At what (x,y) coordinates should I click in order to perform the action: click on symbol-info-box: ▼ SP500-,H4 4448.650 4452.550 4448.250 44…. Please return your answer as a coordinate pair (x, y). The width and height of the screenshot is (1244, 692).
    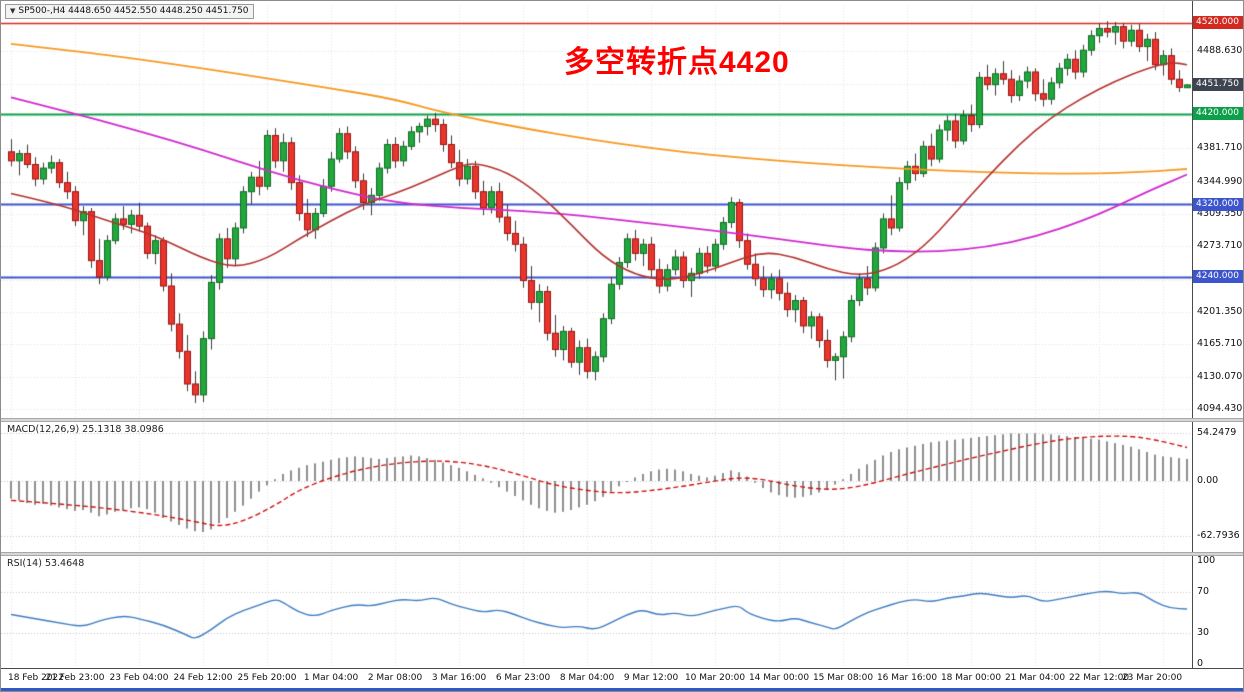
    Looking at the image, I should click on (129, 11).